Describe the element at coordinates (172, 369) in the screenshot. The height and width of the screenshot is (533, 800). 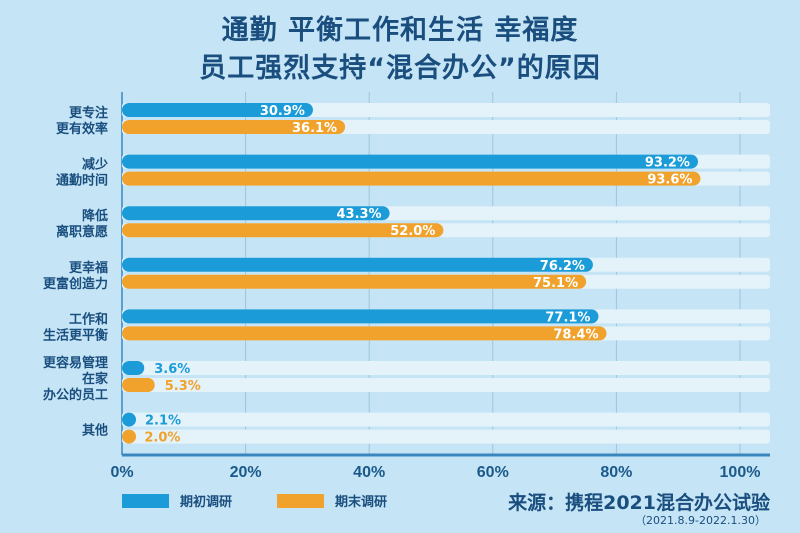
I see `data-label: 3.6%` at that location.